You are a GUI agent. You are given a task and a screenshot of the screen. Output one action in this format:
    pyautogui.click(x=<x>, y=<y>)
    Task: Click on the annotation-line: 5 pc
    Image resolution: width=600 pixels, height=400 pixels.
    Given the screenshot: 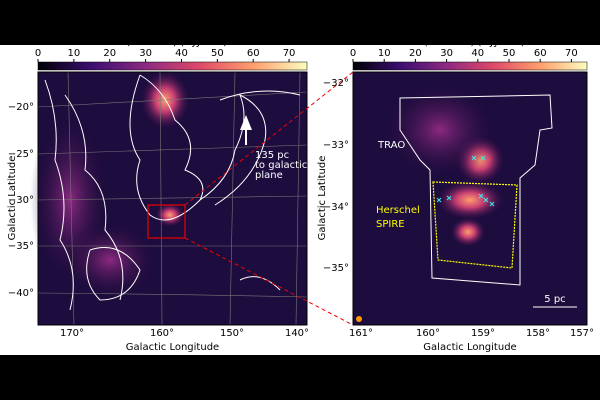 What is the action you would take?
    pyautogui.click(x=554, y=299)
    